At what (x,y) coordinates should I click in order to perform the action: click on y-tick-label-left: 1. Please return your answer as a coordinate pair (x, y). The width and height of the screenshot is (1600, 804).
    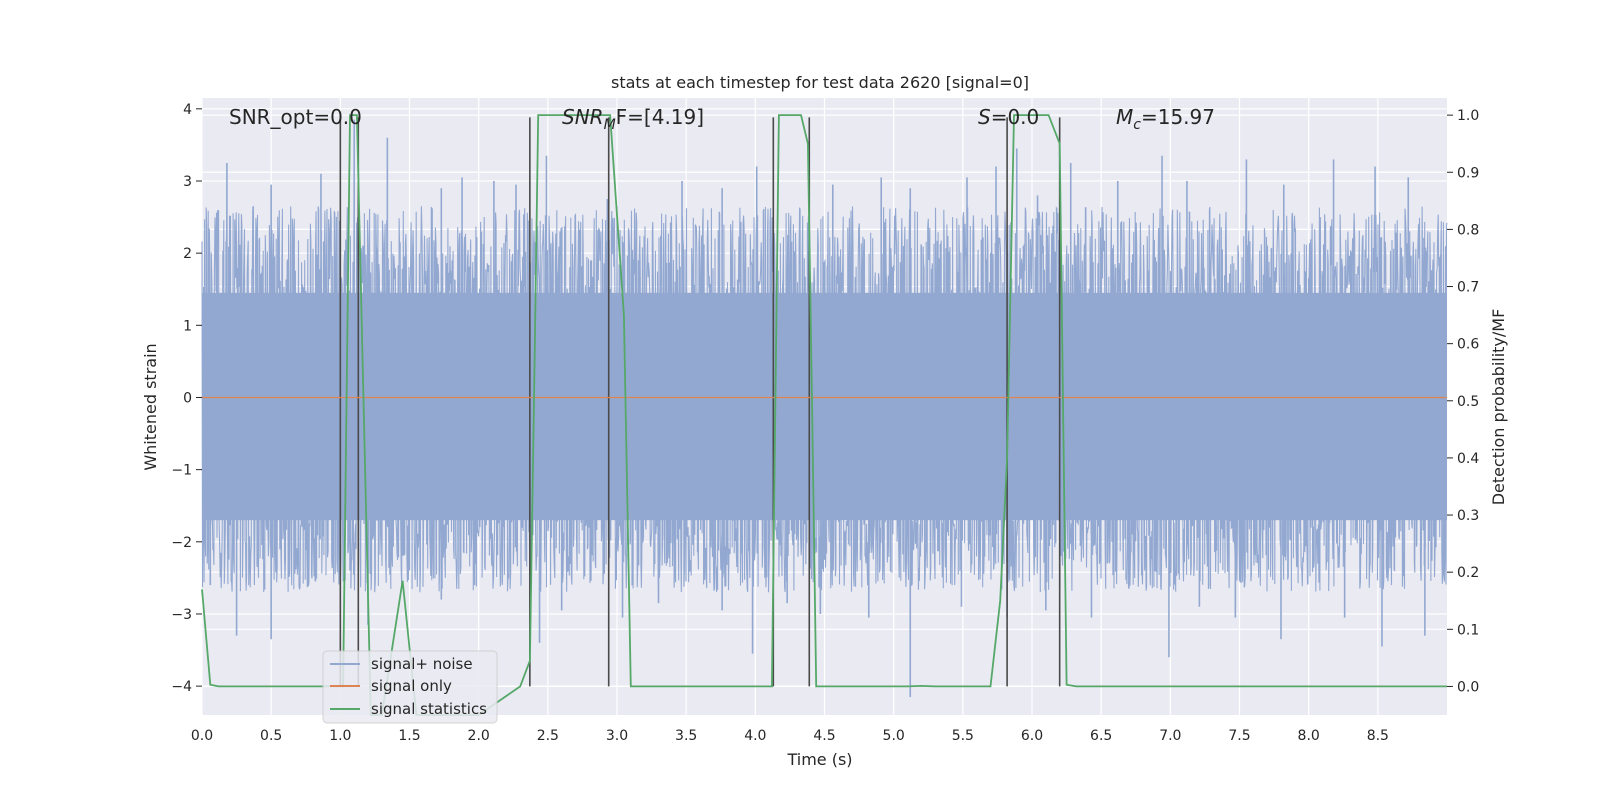
    Looking at the image, I should click on (187, 326).